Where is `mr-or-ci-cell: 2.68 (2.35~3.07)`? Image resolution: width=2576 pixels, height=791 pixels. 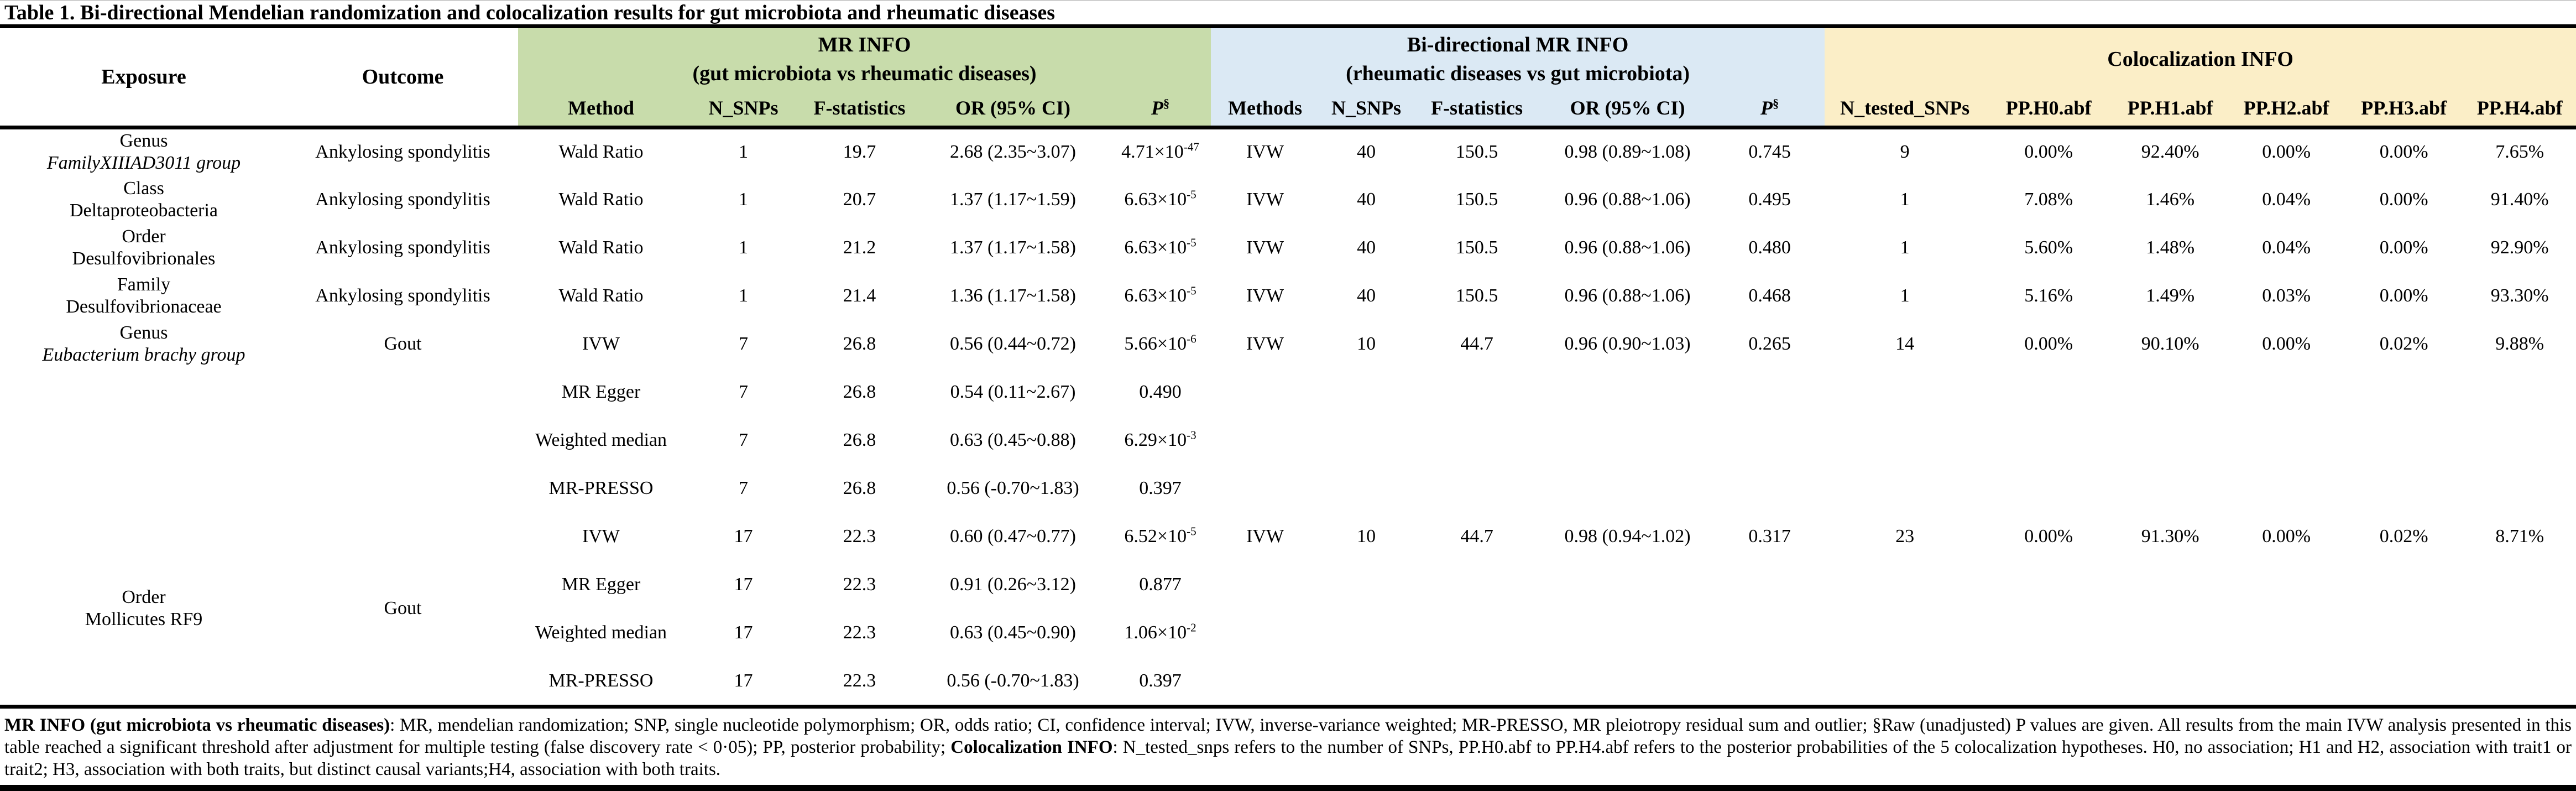 mr-or-ci-cell: 2.68 (2.35~3.07) is located at coordinates (1013, 151).